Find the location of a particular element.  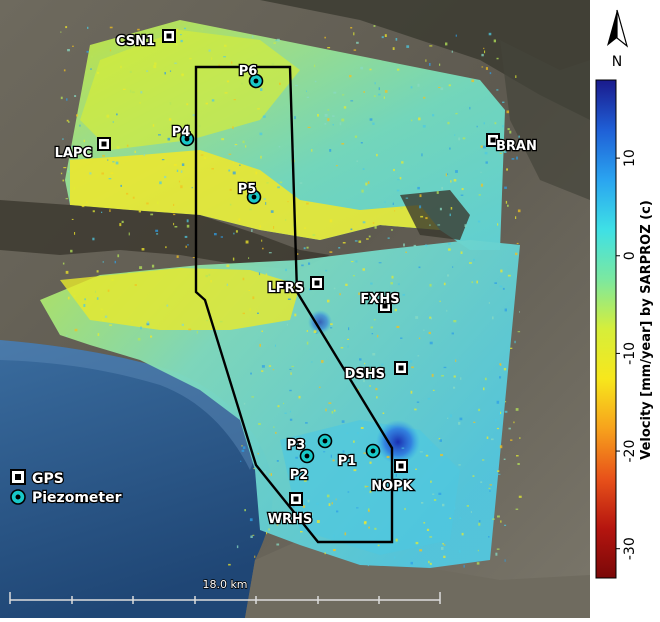

piezometer-p2: P2 is located at coordinates (310, 458).